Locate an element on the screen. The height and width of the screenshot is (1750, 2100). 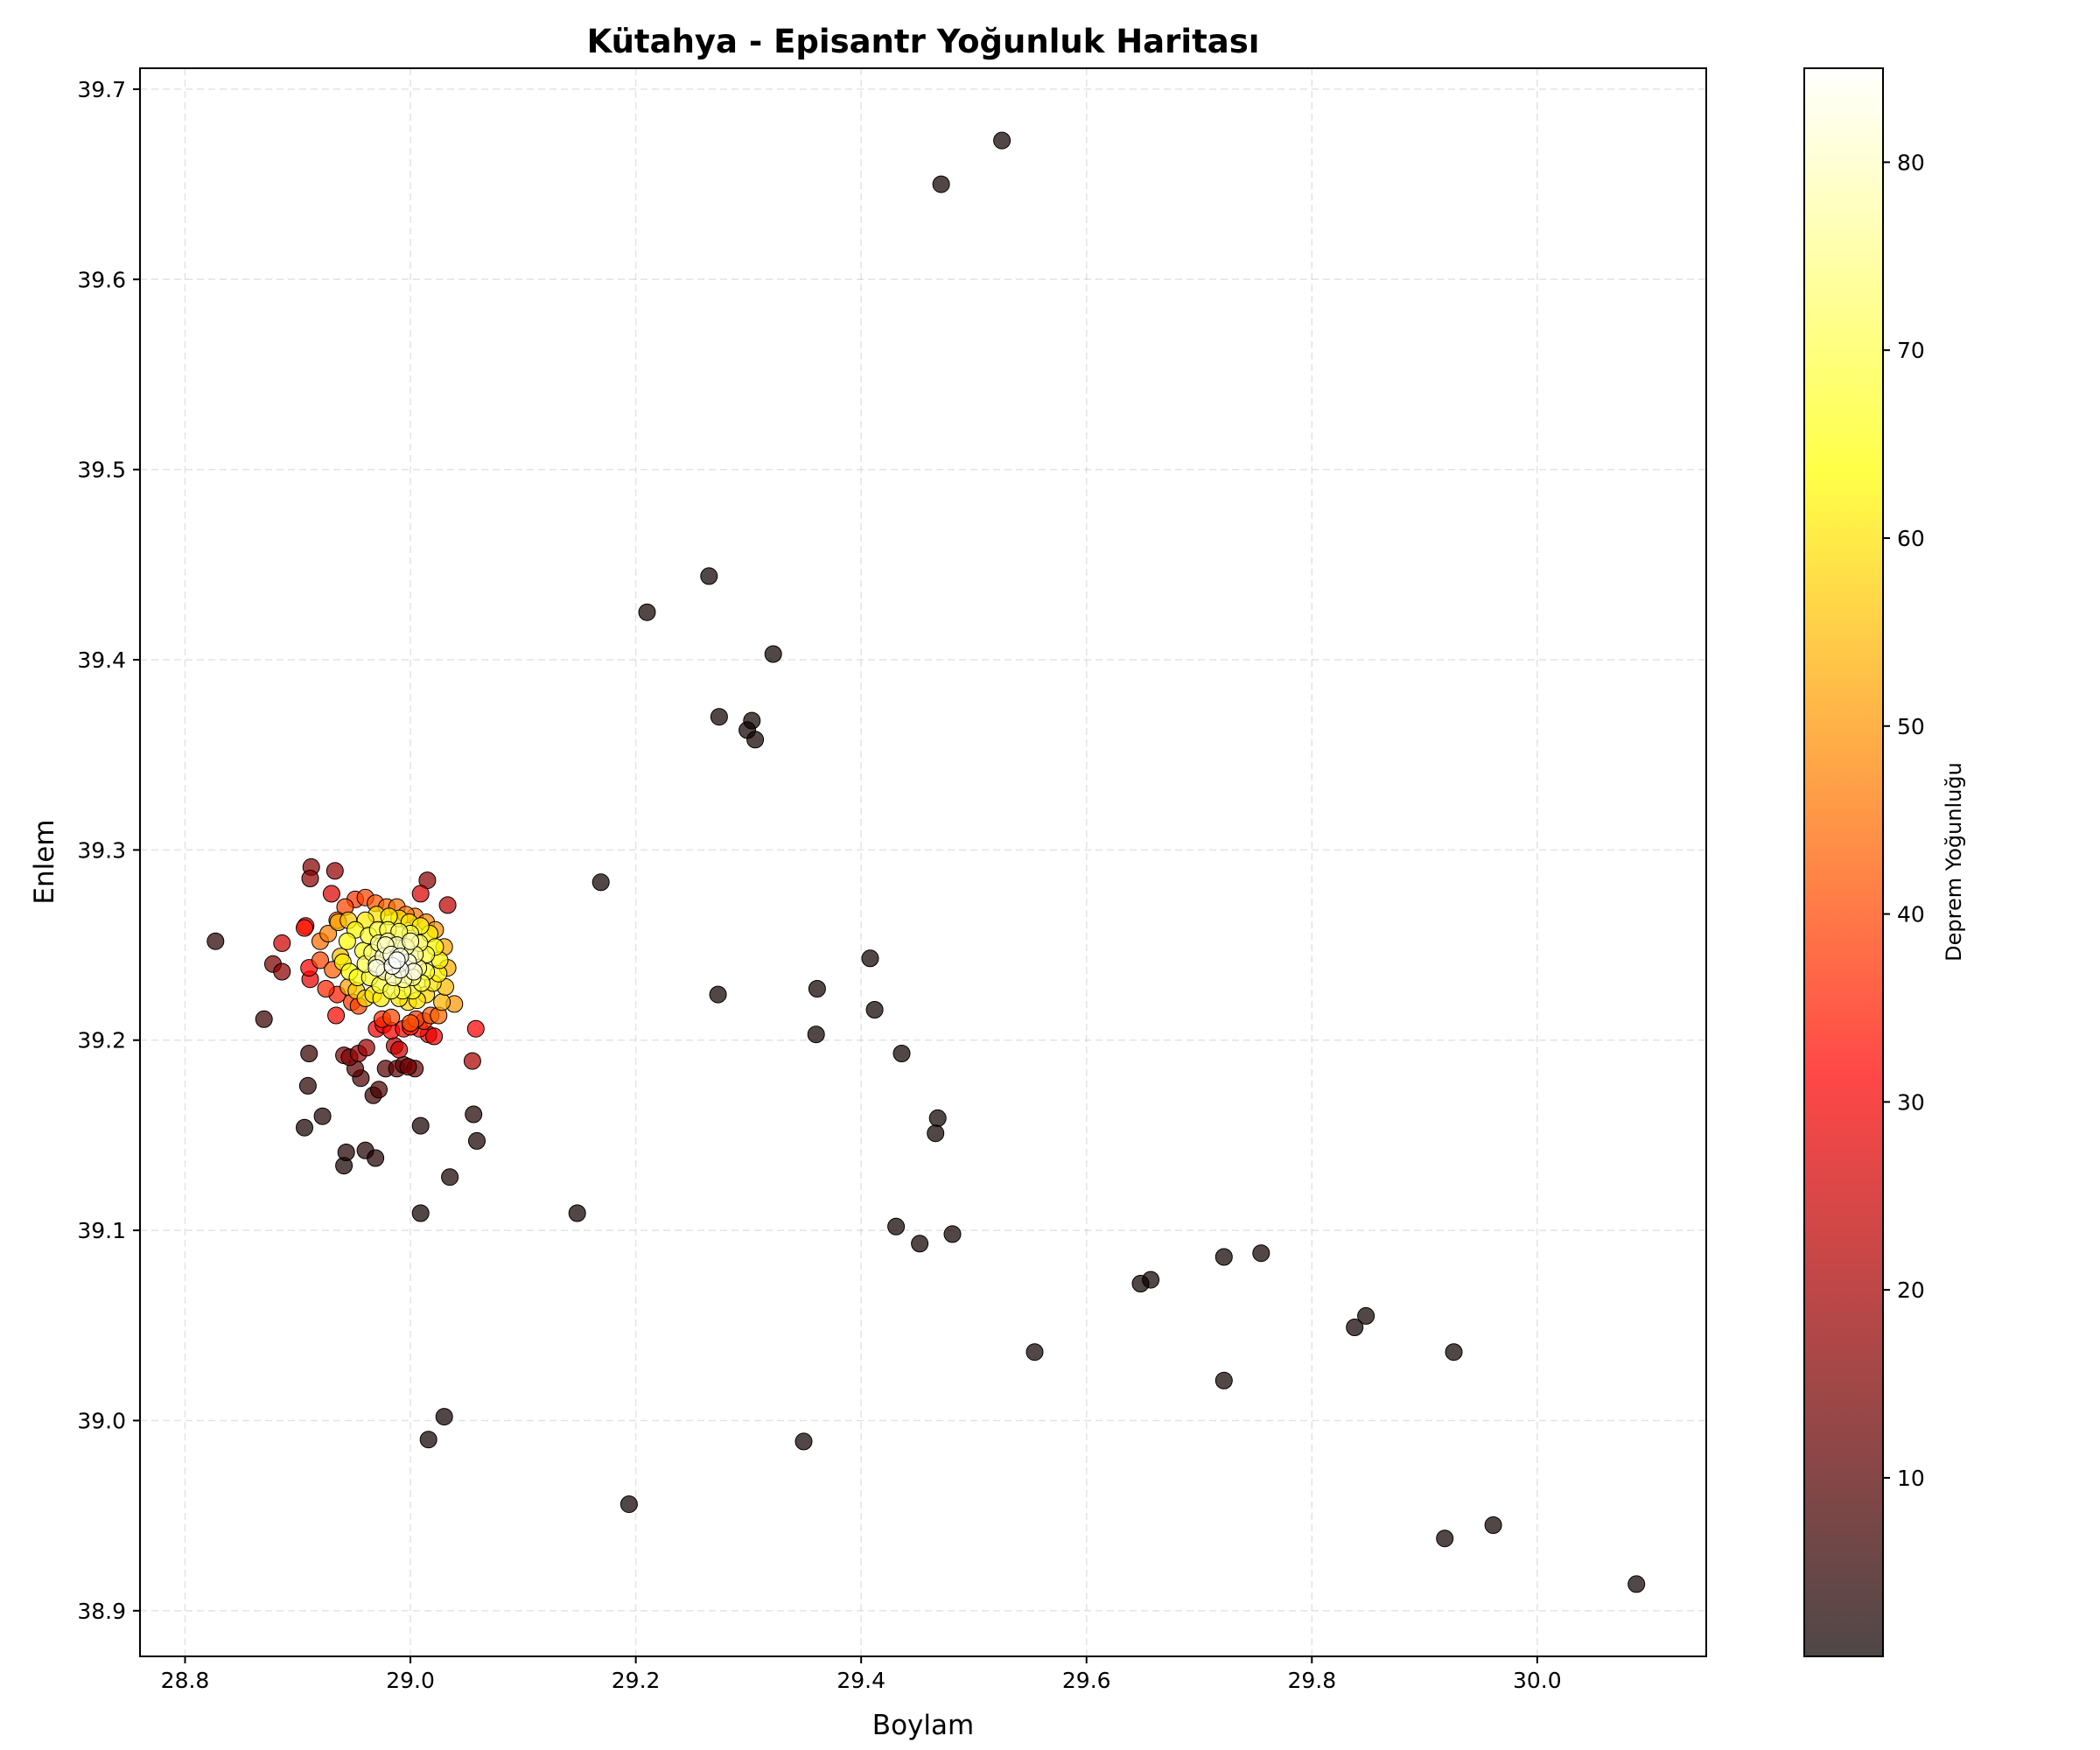
x-axis-ticks: 28.8 29.0 29.2 29.4 29.6 29.8 30.0 is located at coordinates (861, 1674).